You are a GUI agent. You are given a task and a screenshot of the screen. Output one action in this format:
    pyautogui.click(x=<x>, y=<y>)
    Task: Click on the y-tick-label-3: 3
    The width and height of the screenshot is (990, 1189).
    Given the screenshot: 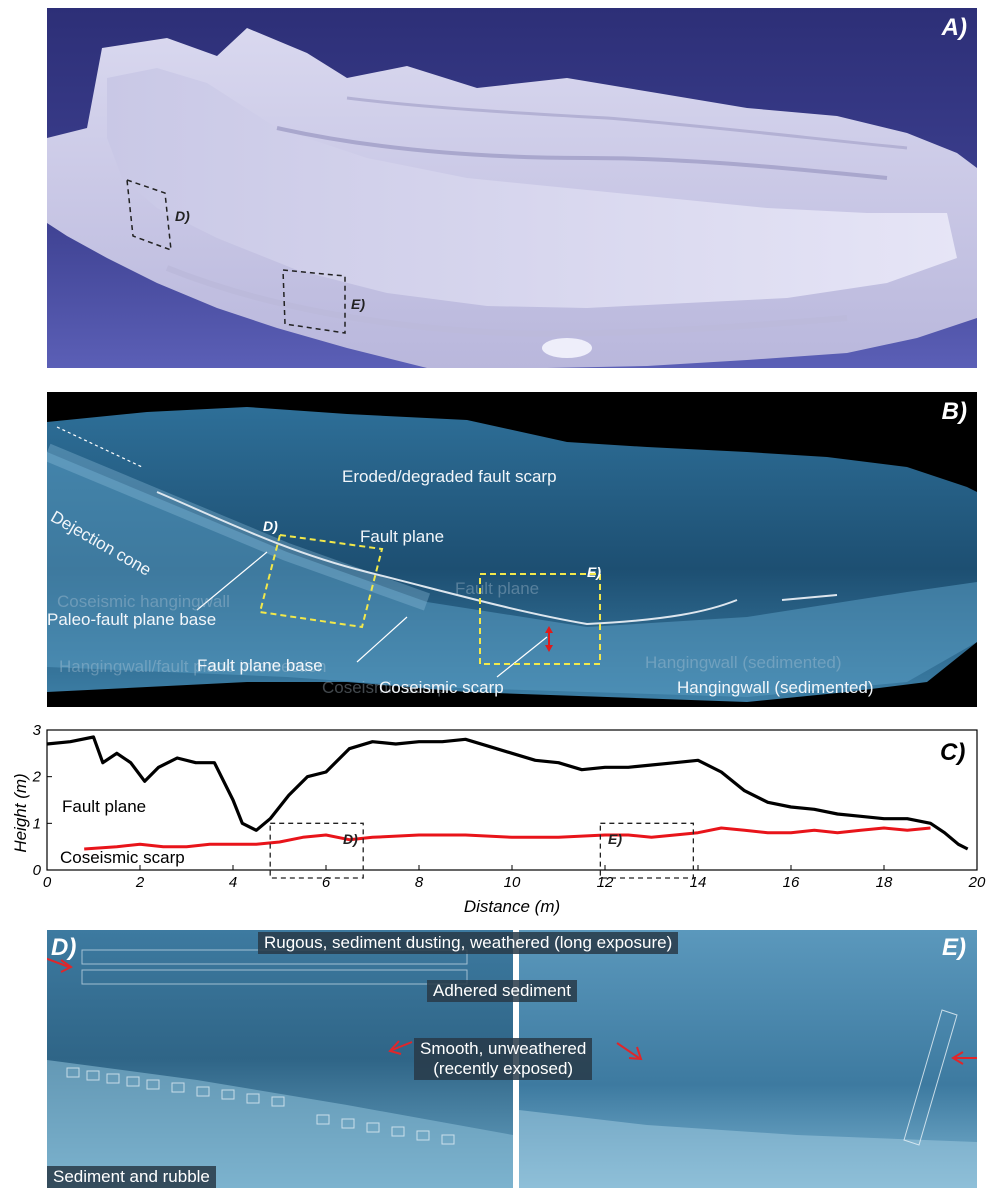 What is the action you would take?
    pyautogui.click(x=37, y=730)
    